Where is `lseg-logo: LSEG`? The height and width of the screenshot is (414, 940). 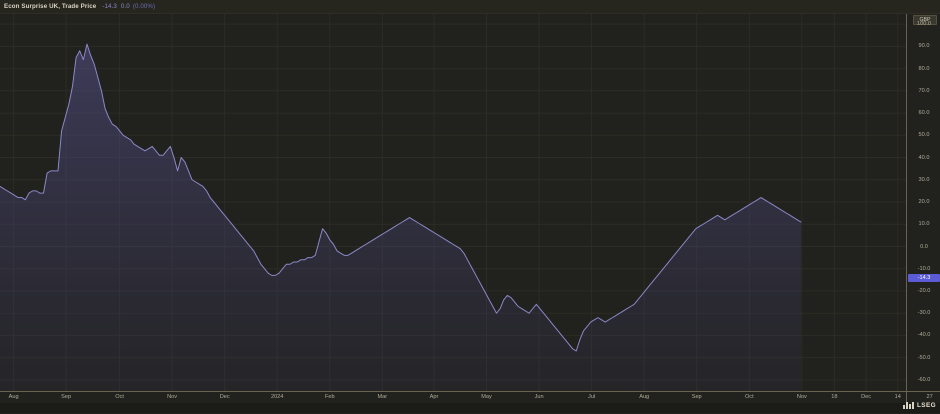 lseg-logo: LSEG is located at coordinates (919, 405).